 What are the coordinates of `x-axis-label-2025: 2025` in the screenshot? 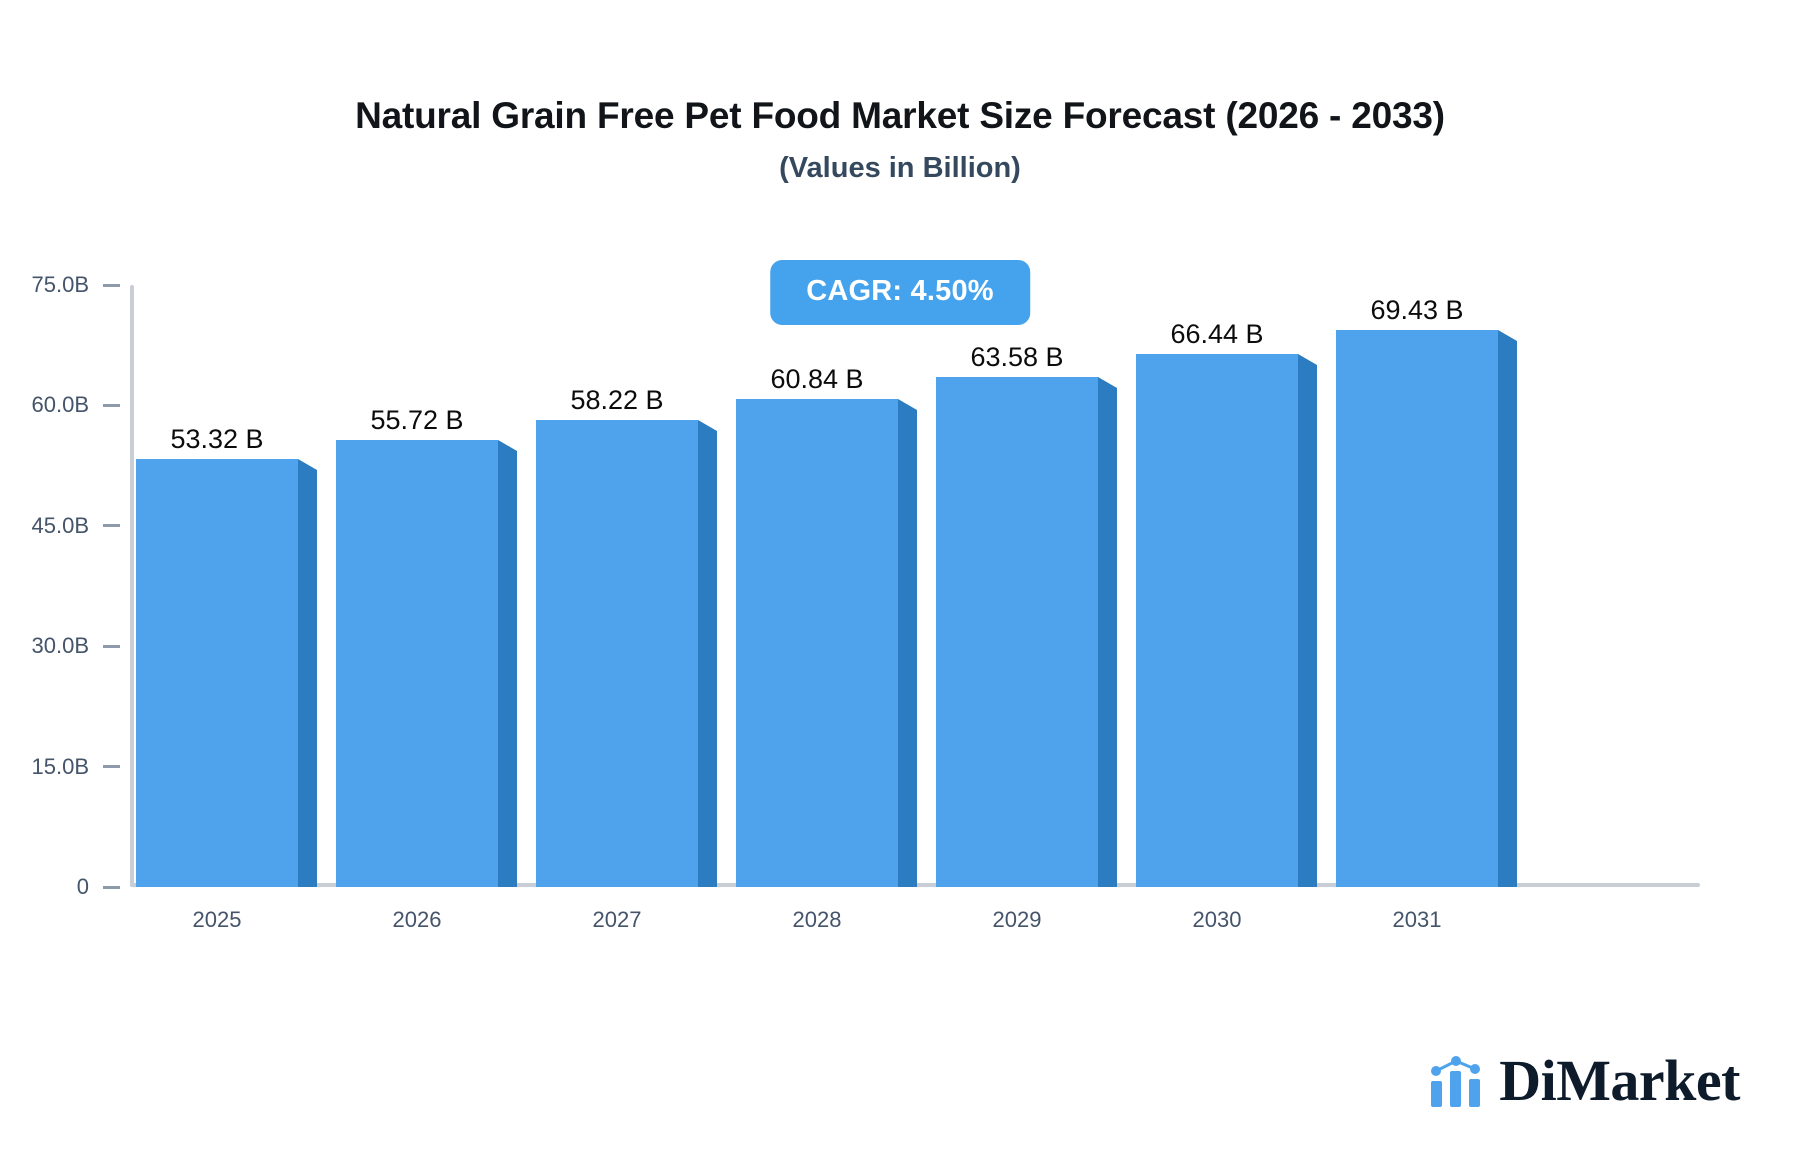 It's located at (217, 919).